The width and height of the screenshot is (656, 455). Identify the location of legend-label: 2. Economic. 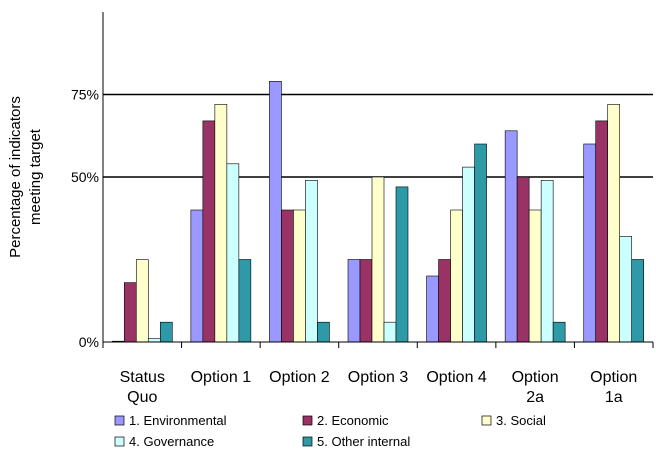
(353, 420).